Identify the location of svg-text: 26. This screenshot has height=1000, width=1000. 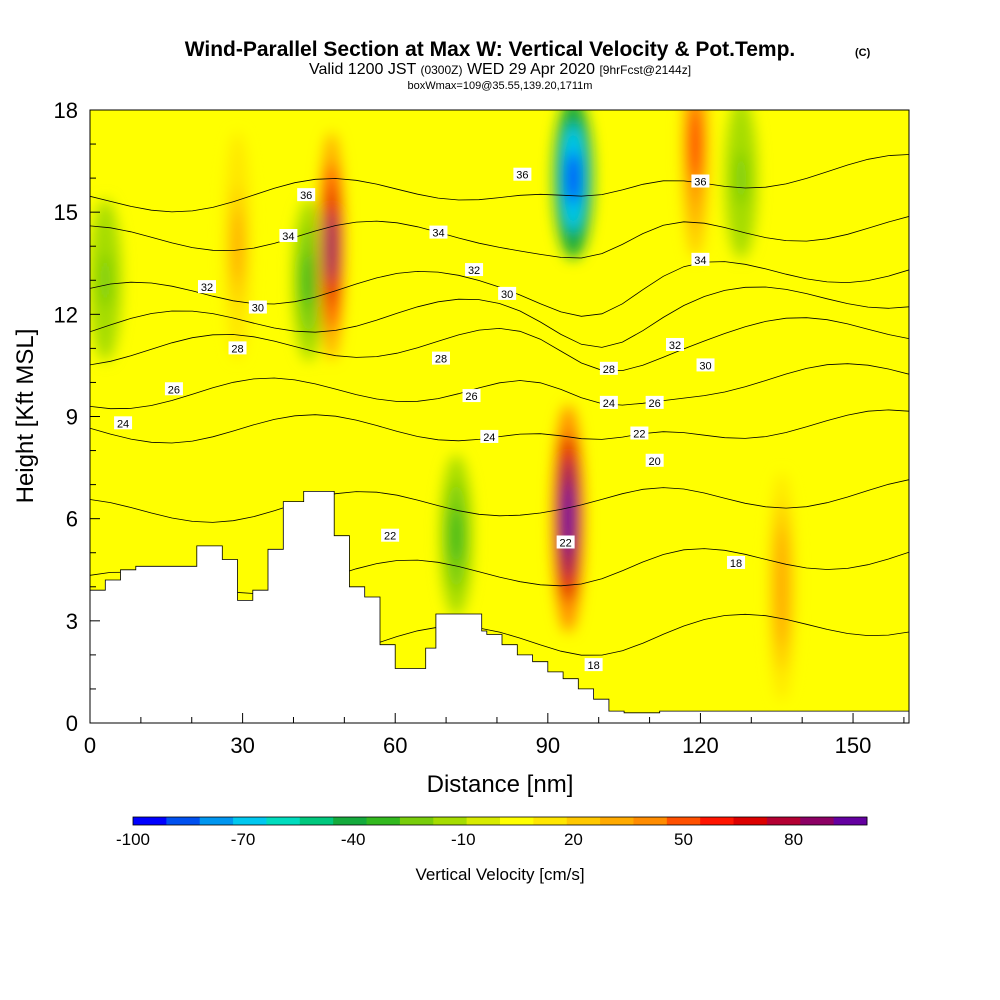
(174, 390).